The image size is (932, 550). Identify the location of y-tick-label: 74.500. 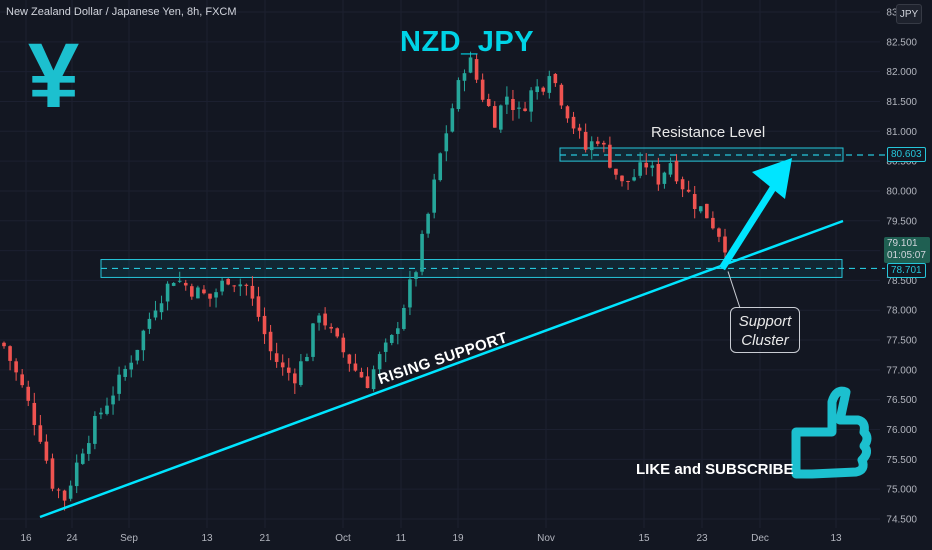
(901, 520).